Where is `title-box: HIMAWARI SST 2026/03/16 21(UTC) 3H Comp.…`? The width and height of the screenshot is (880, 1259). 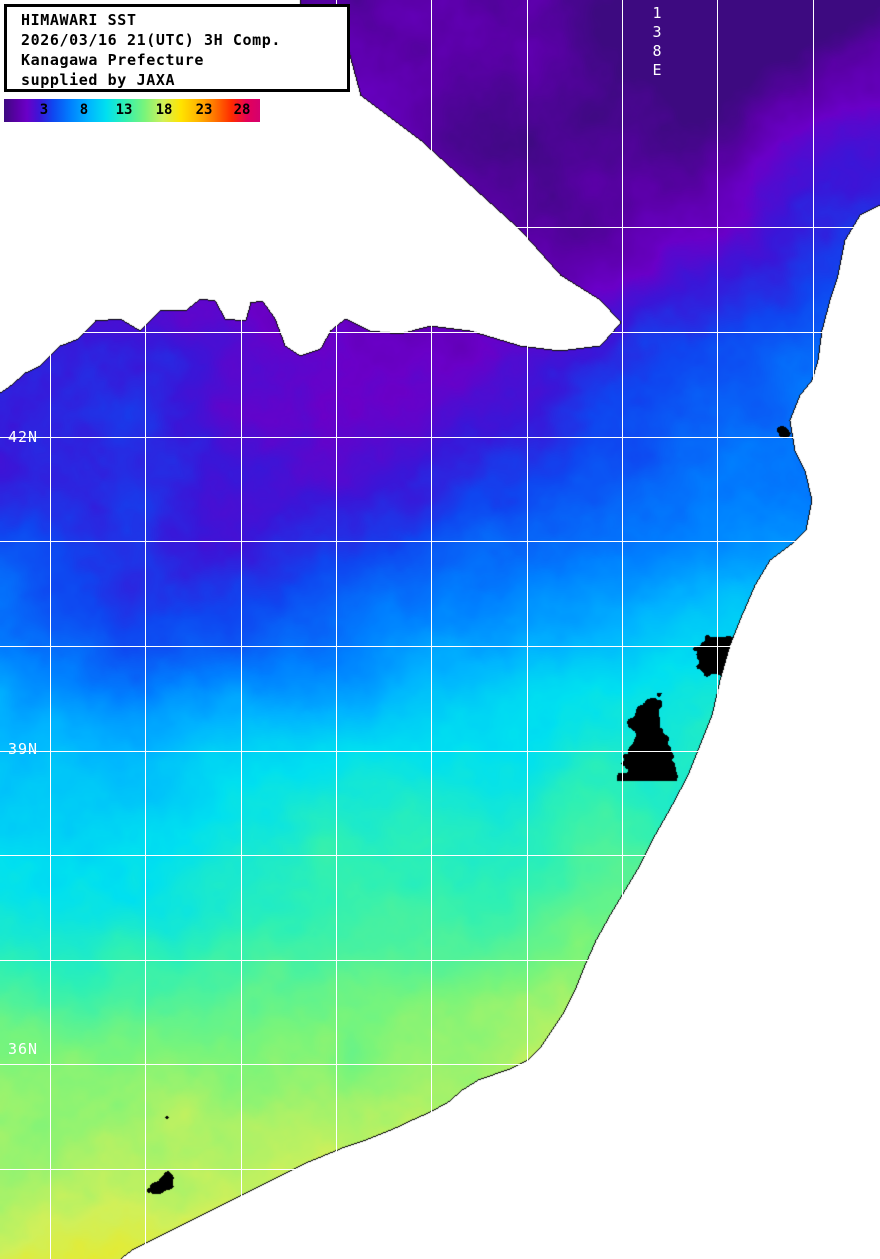
title-box: HIMAWARI SST 2026/03/16 21(UTC) 3H Comp.… is located at coordinates (177, 48).